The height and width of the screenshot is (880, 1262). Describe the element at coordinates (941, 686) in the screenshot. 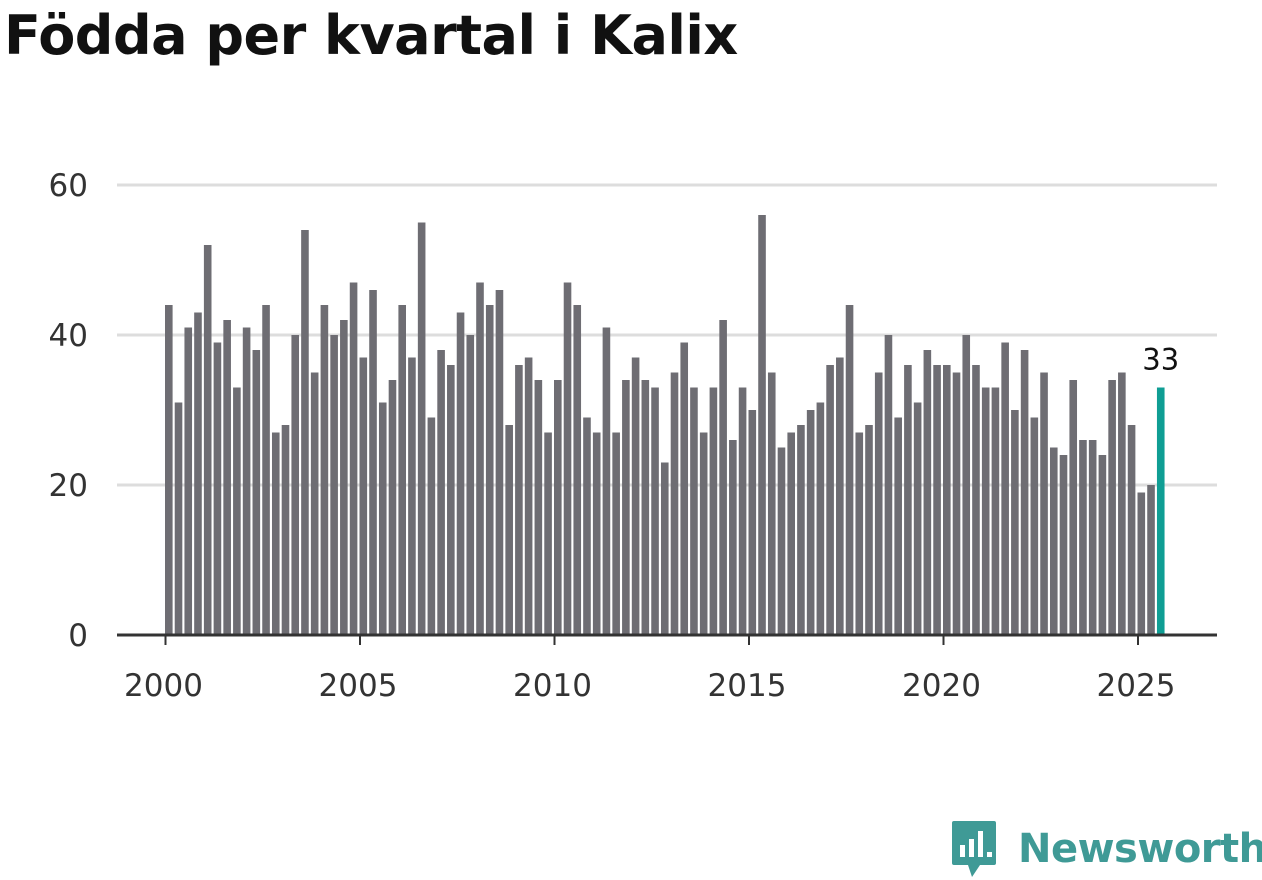

I see `x-tick-label: 2020` at that location.